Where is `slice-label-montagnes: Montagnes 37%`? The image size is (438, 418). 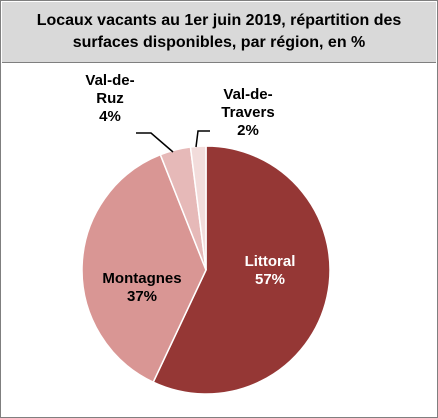 slice-label-montagnes: Montagnes 37% is located at coordinates (141, 287).